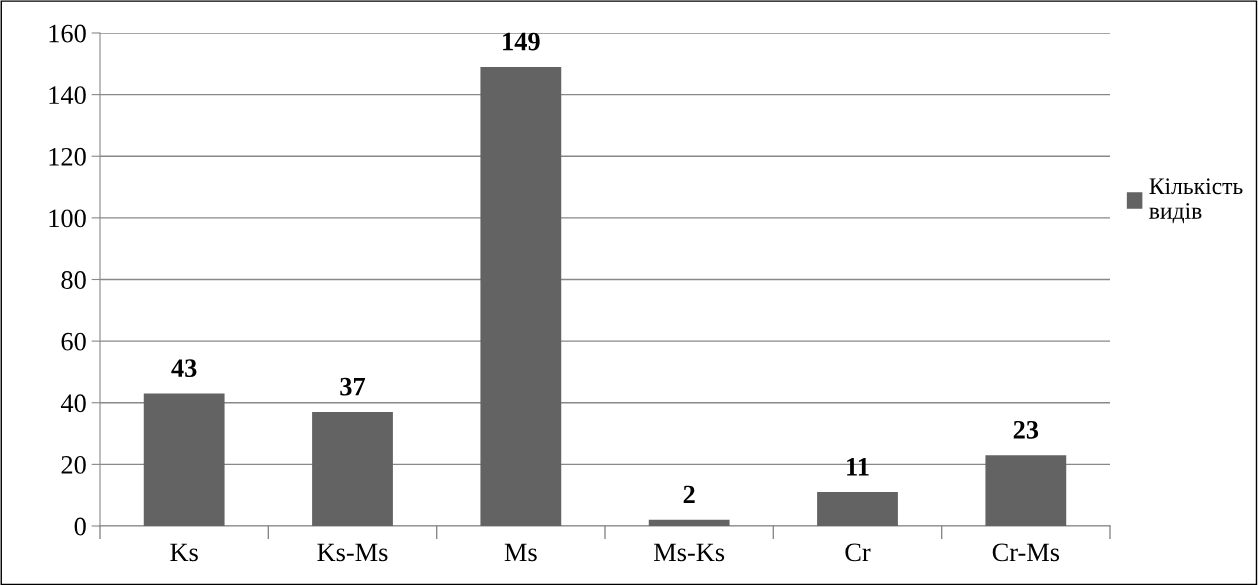  I want to click on data-label: 23, so click(1026, 429).